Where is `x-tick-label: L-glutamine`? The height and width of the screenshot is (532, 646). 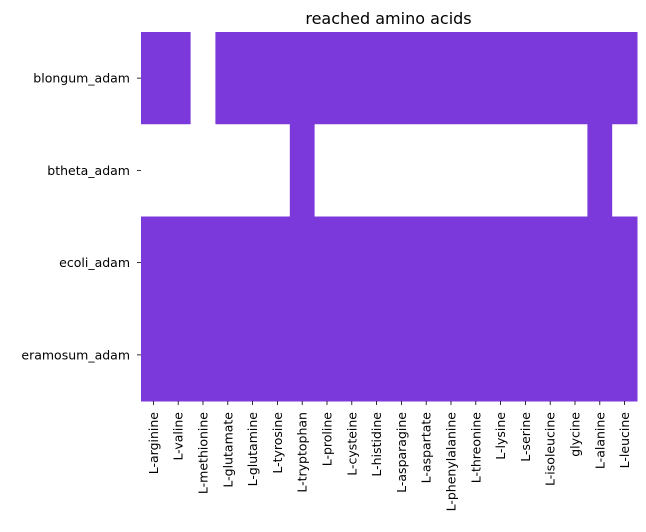 x-tick-label: L-glutamine is located at coordinates (252, 449).